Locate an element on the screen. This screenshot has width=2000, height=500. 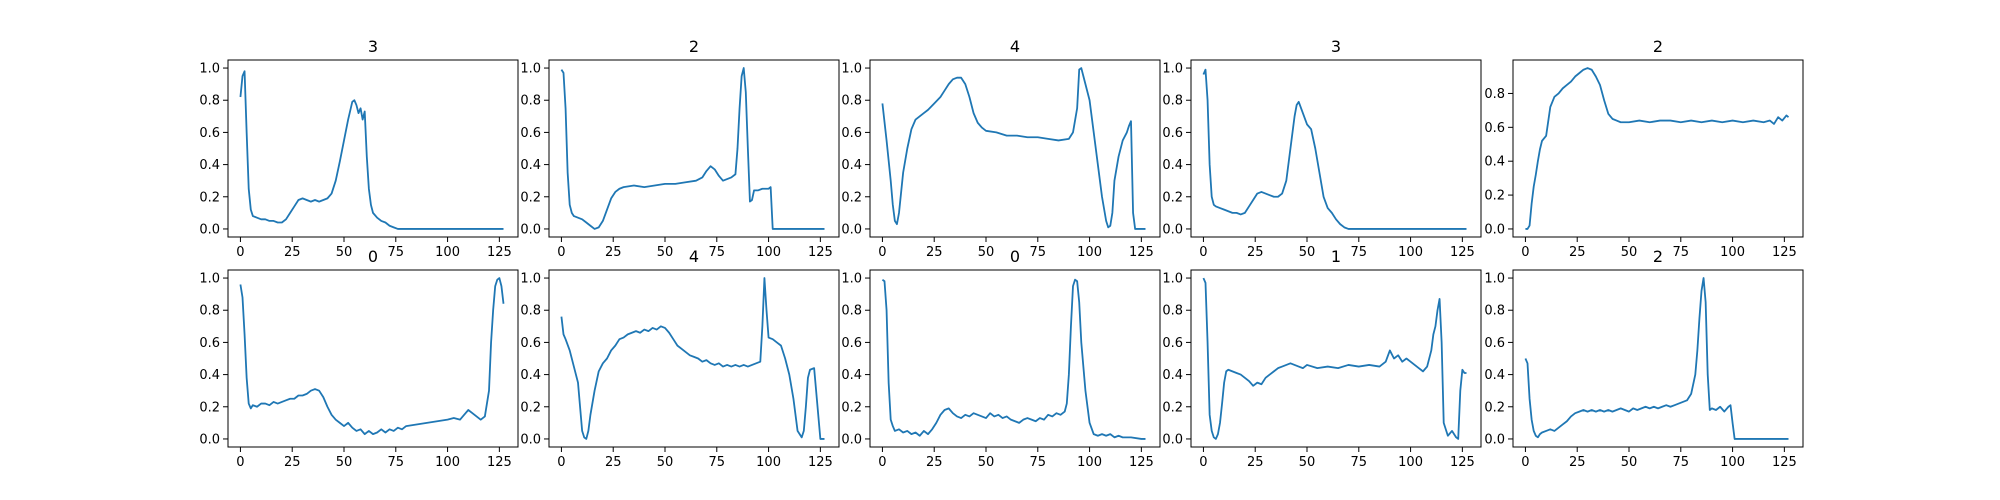
subplot-title: 1 is located at coordinates (1336, 256).